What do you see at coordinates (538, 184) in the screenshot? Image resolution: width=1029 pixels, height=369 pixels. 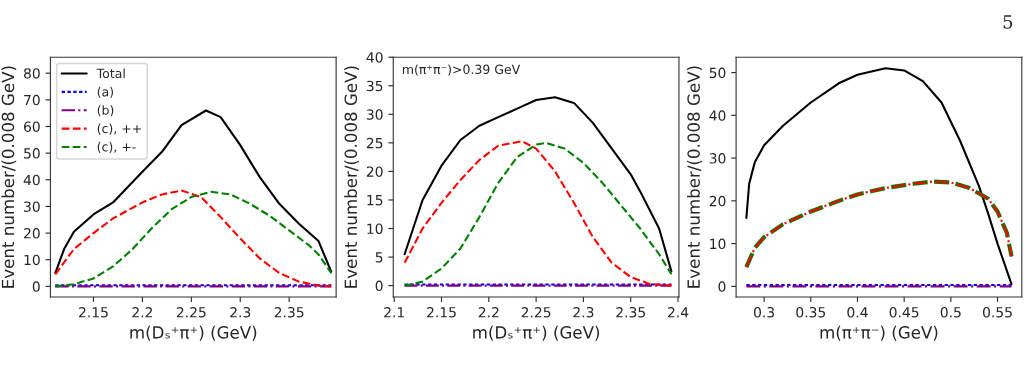 I see `line-series` at bounding box center [538, 184].